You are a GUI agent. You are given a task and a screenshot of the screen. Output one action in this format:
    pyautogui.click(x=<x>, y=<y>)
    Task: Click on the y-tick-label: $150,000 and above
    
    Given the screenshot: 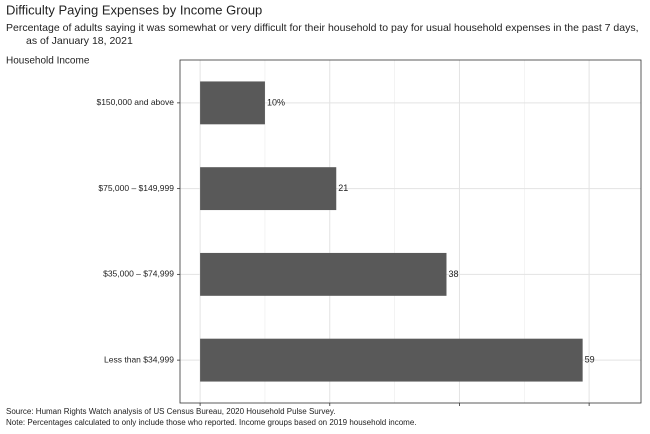 What is the action you would take?
    pyautogui.click(x=135, y=102)
    